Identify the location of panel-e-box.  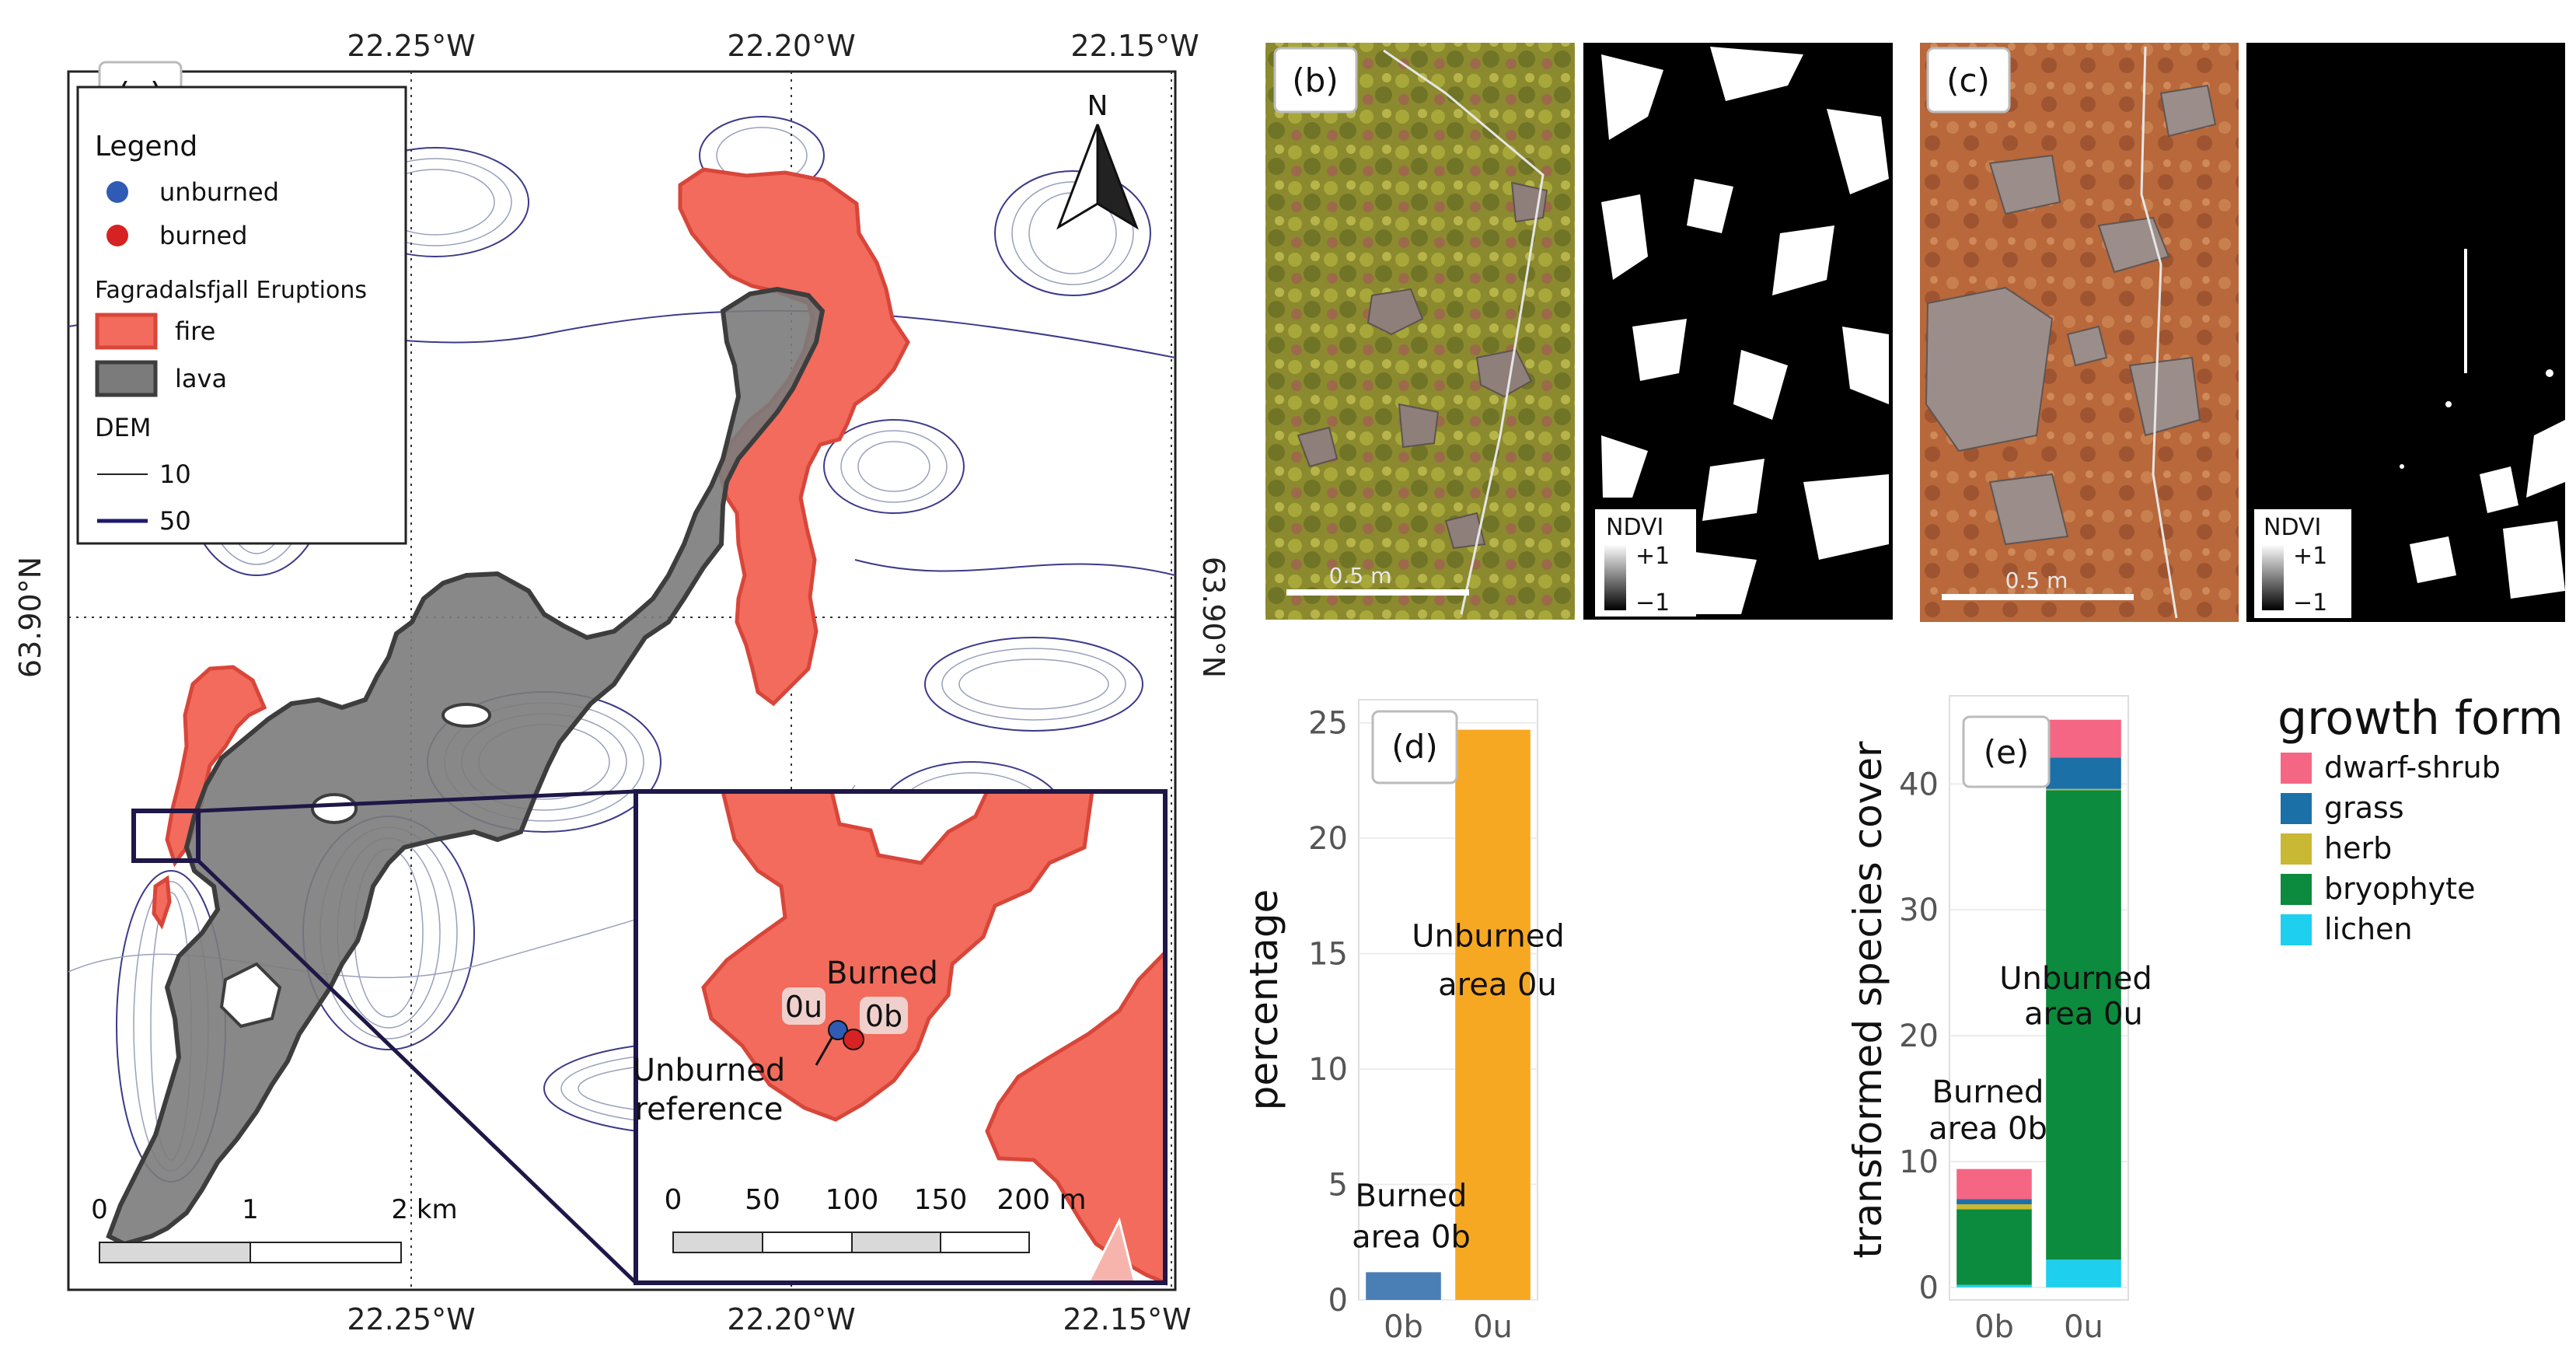
(2007, 751).